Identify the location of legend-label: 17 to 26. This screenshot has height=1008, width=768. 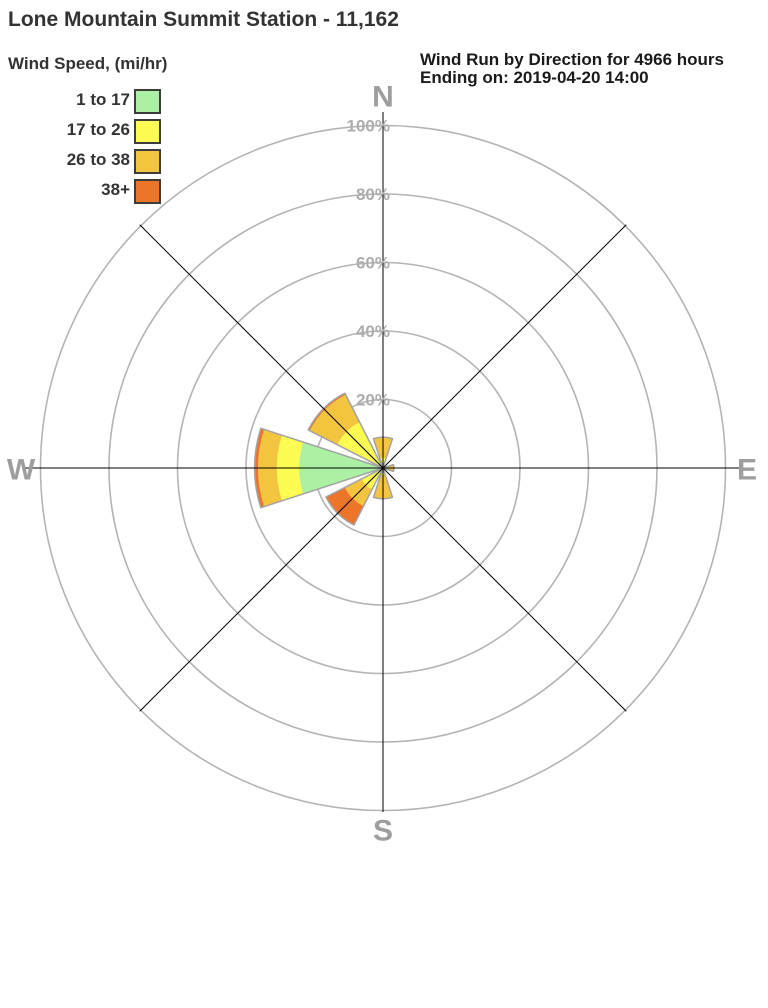
(98, 129).